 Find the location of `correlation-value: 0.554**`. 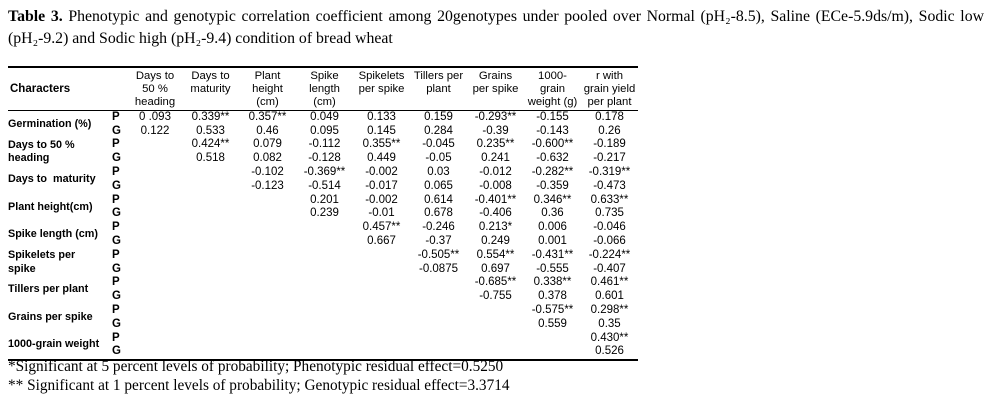

correlation-value: 0.554** is located at coordinates (495, 254).